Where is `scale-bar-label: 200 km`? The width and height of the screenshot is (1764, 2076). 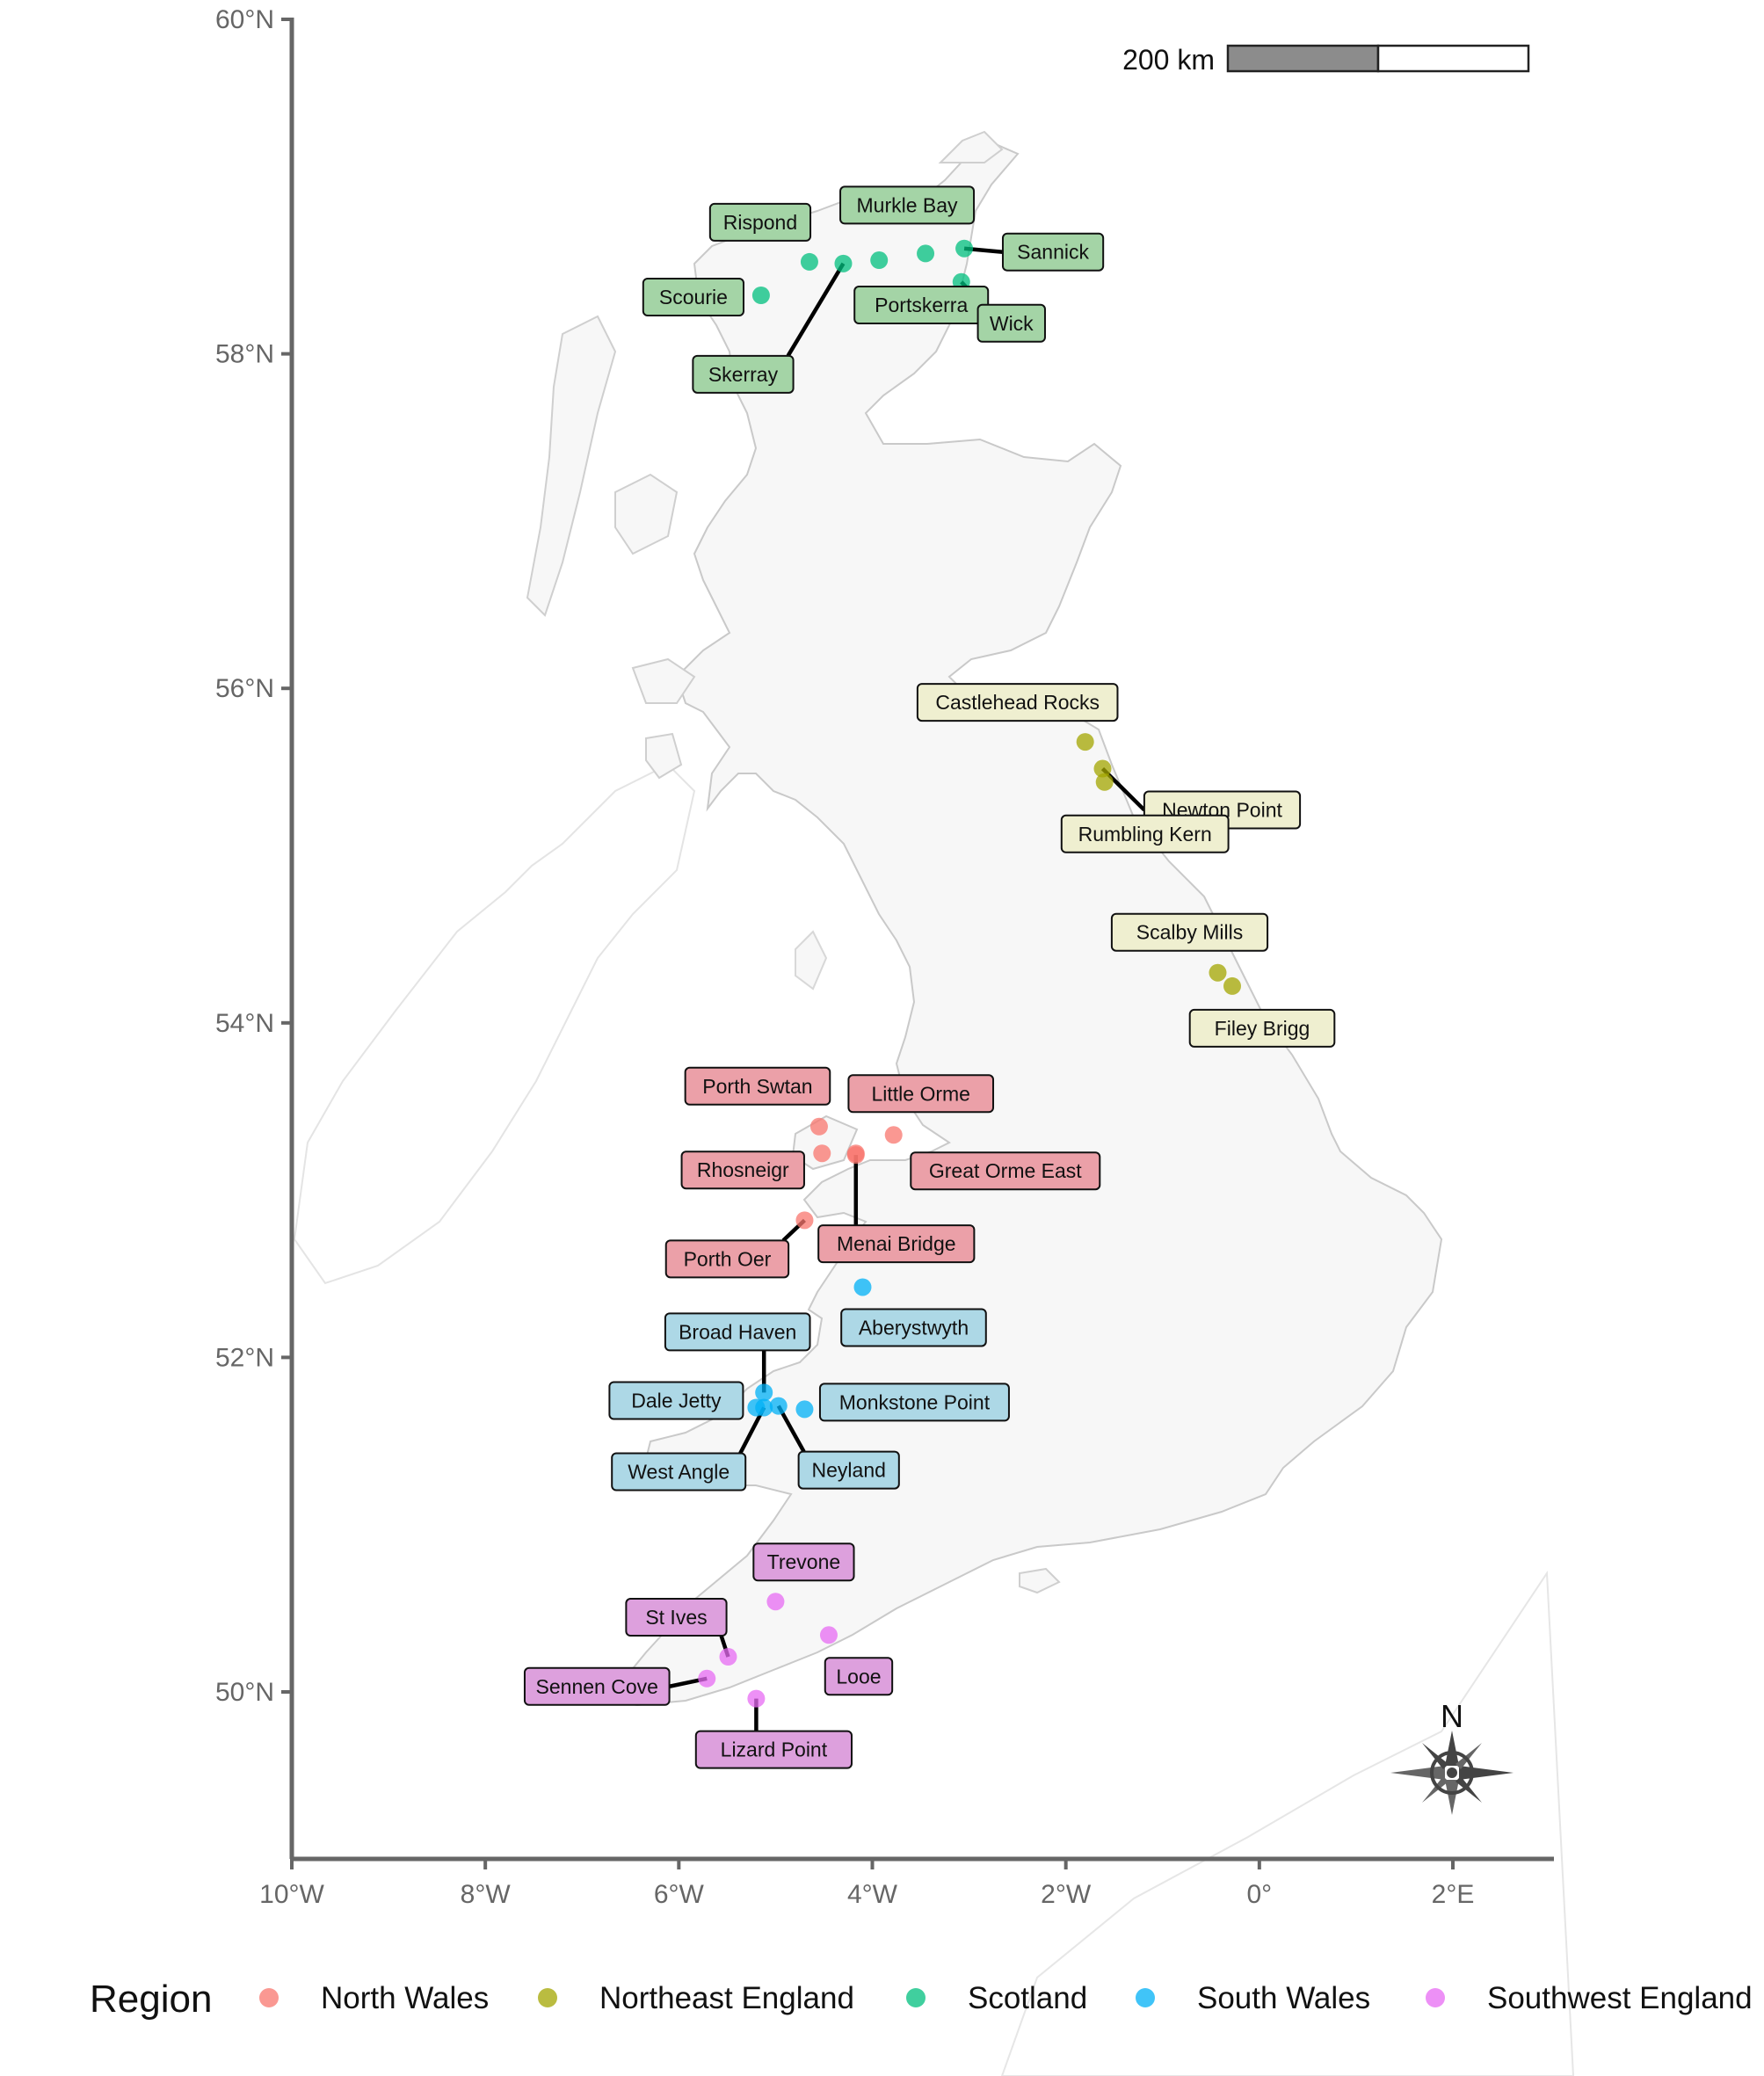 scale-bar-label: 200 km is located at coordinates (1168, 60).